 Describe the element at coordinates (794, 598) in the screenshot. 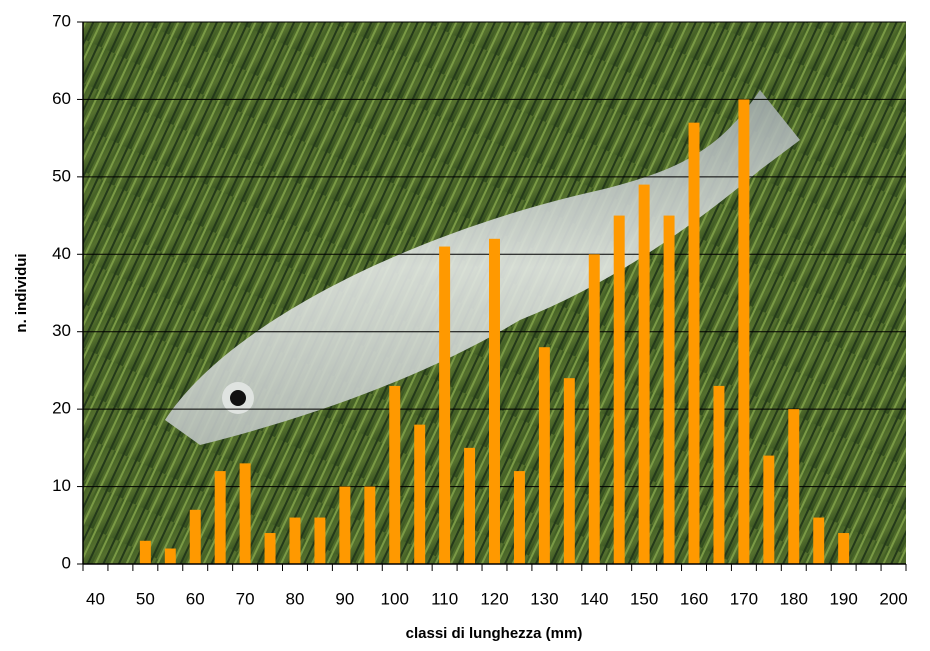

I see `x-tick-label: 180` at that location.